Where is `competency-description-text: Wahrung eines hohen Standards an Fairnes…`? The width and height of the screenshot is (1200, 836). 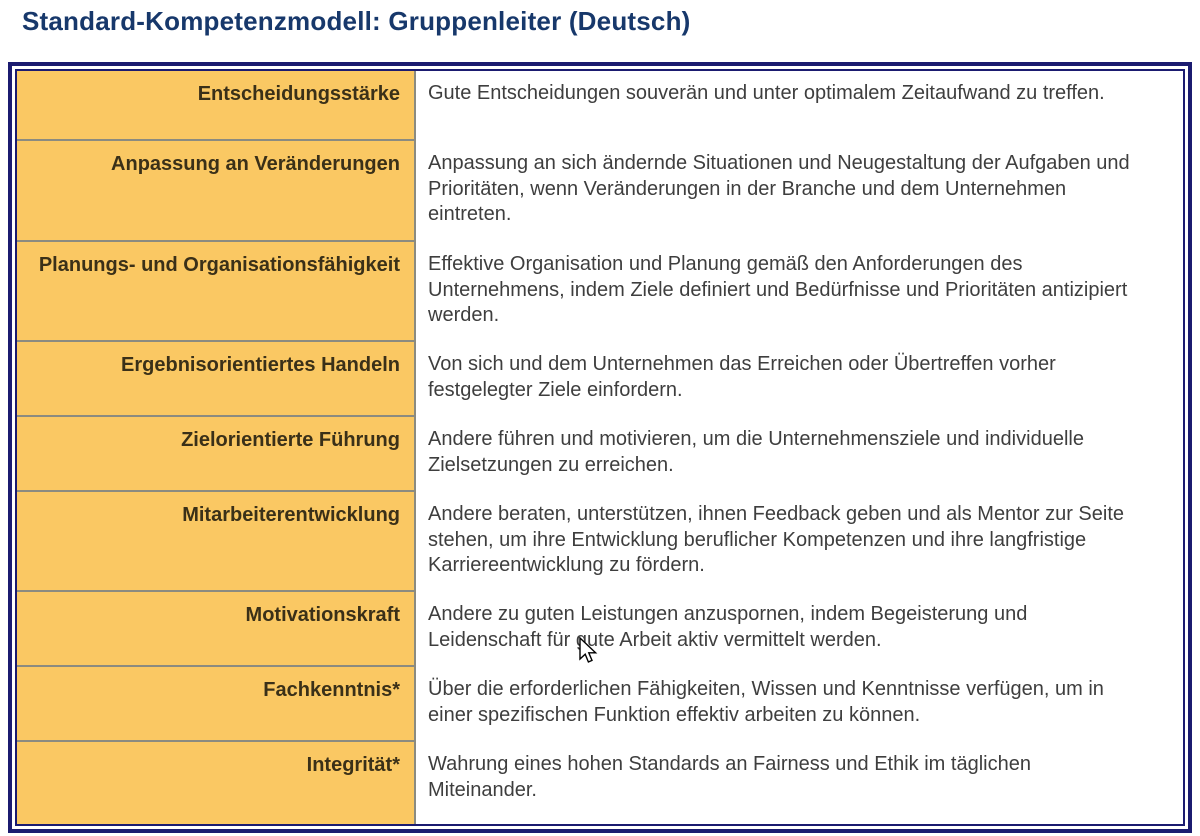
competency-description-text: Wahrung eines hohen Standards an Fairnes… is located at coordinates (729, 777).